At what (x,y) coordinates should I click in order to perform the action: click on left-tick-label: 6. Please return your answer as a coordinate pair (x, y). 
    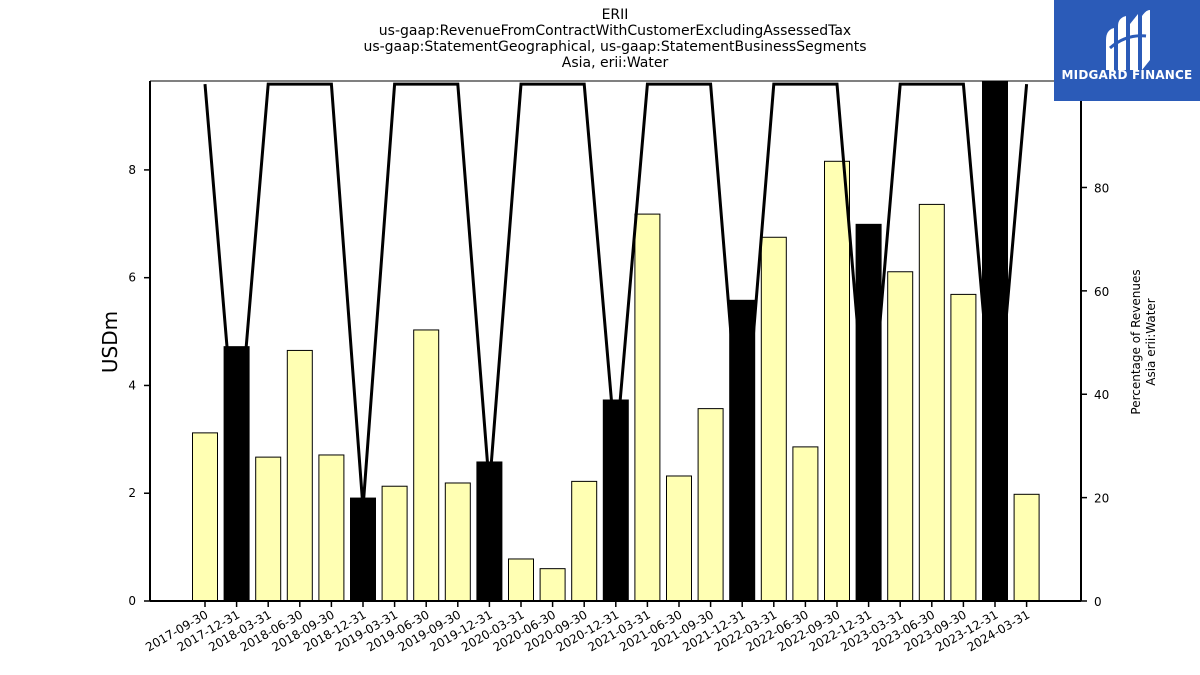
    Looking at the image, I should click on (132, 278).